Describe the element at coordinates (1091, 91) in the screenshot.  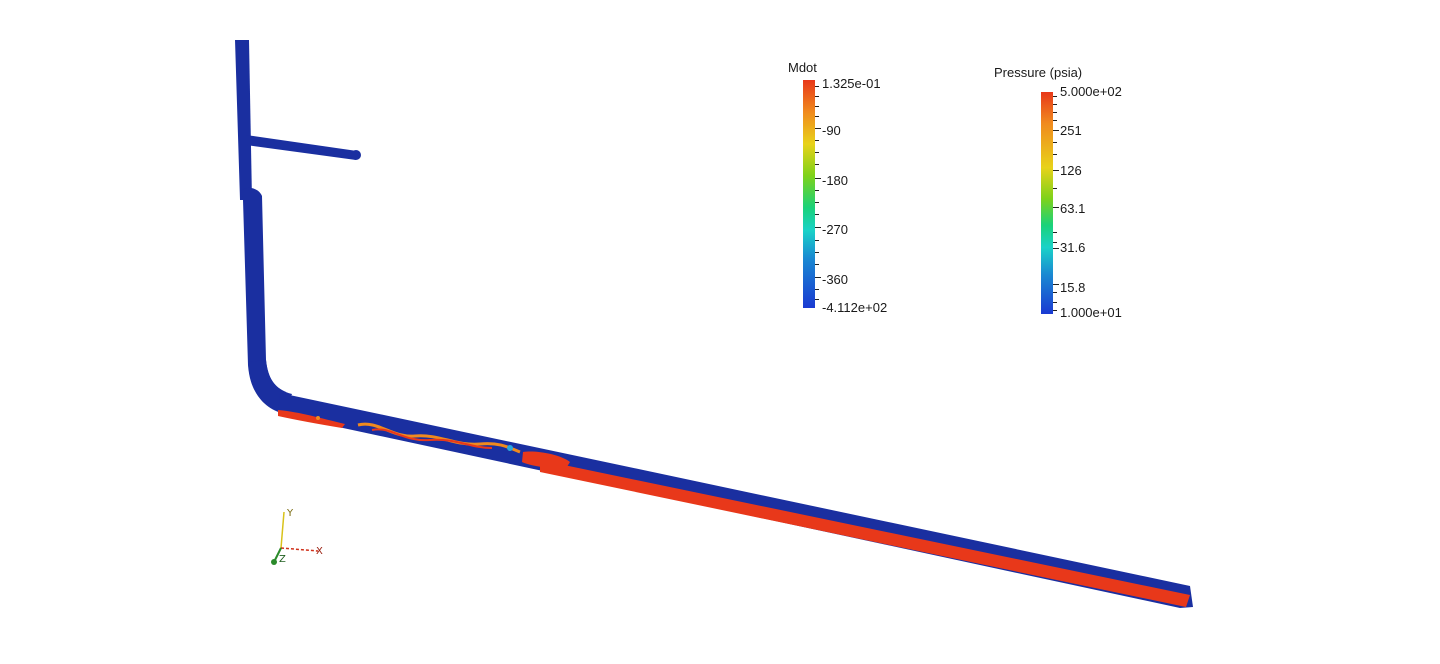
I see `pressure-label-max: 5.000e+02` at that location.